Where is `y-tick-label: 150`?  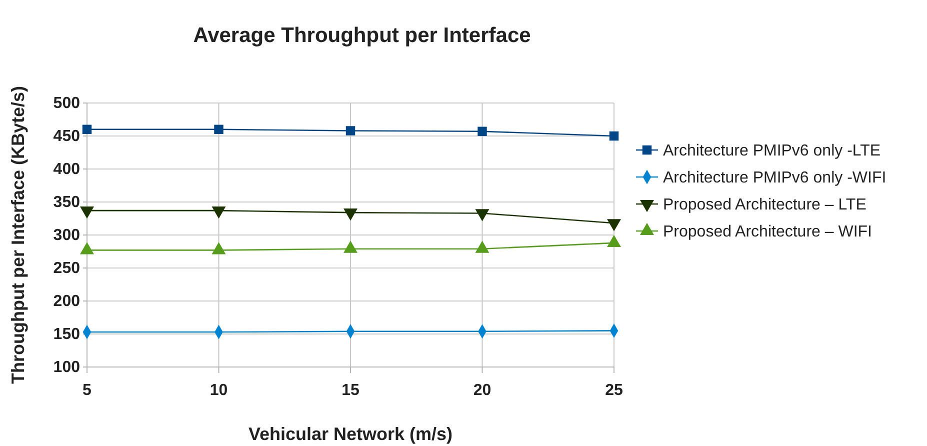
y-tick-label: 150 is located at coordinates (66, 335).